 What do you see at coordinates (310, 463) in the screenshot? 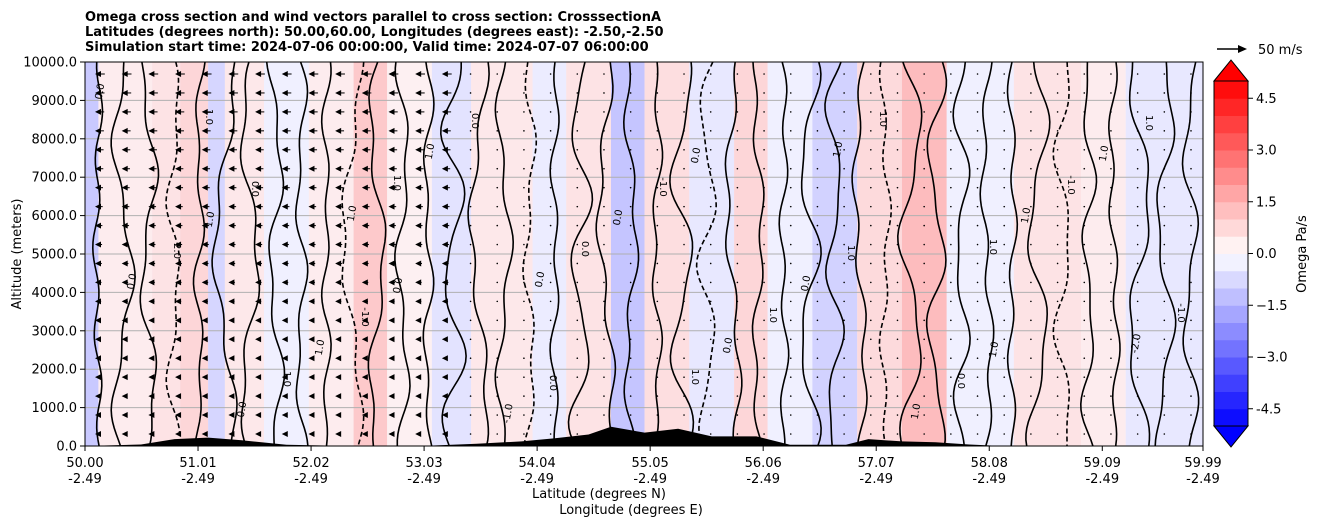
I see `x-tick-label-lat: 52.02` at bounding box center [310, 463].